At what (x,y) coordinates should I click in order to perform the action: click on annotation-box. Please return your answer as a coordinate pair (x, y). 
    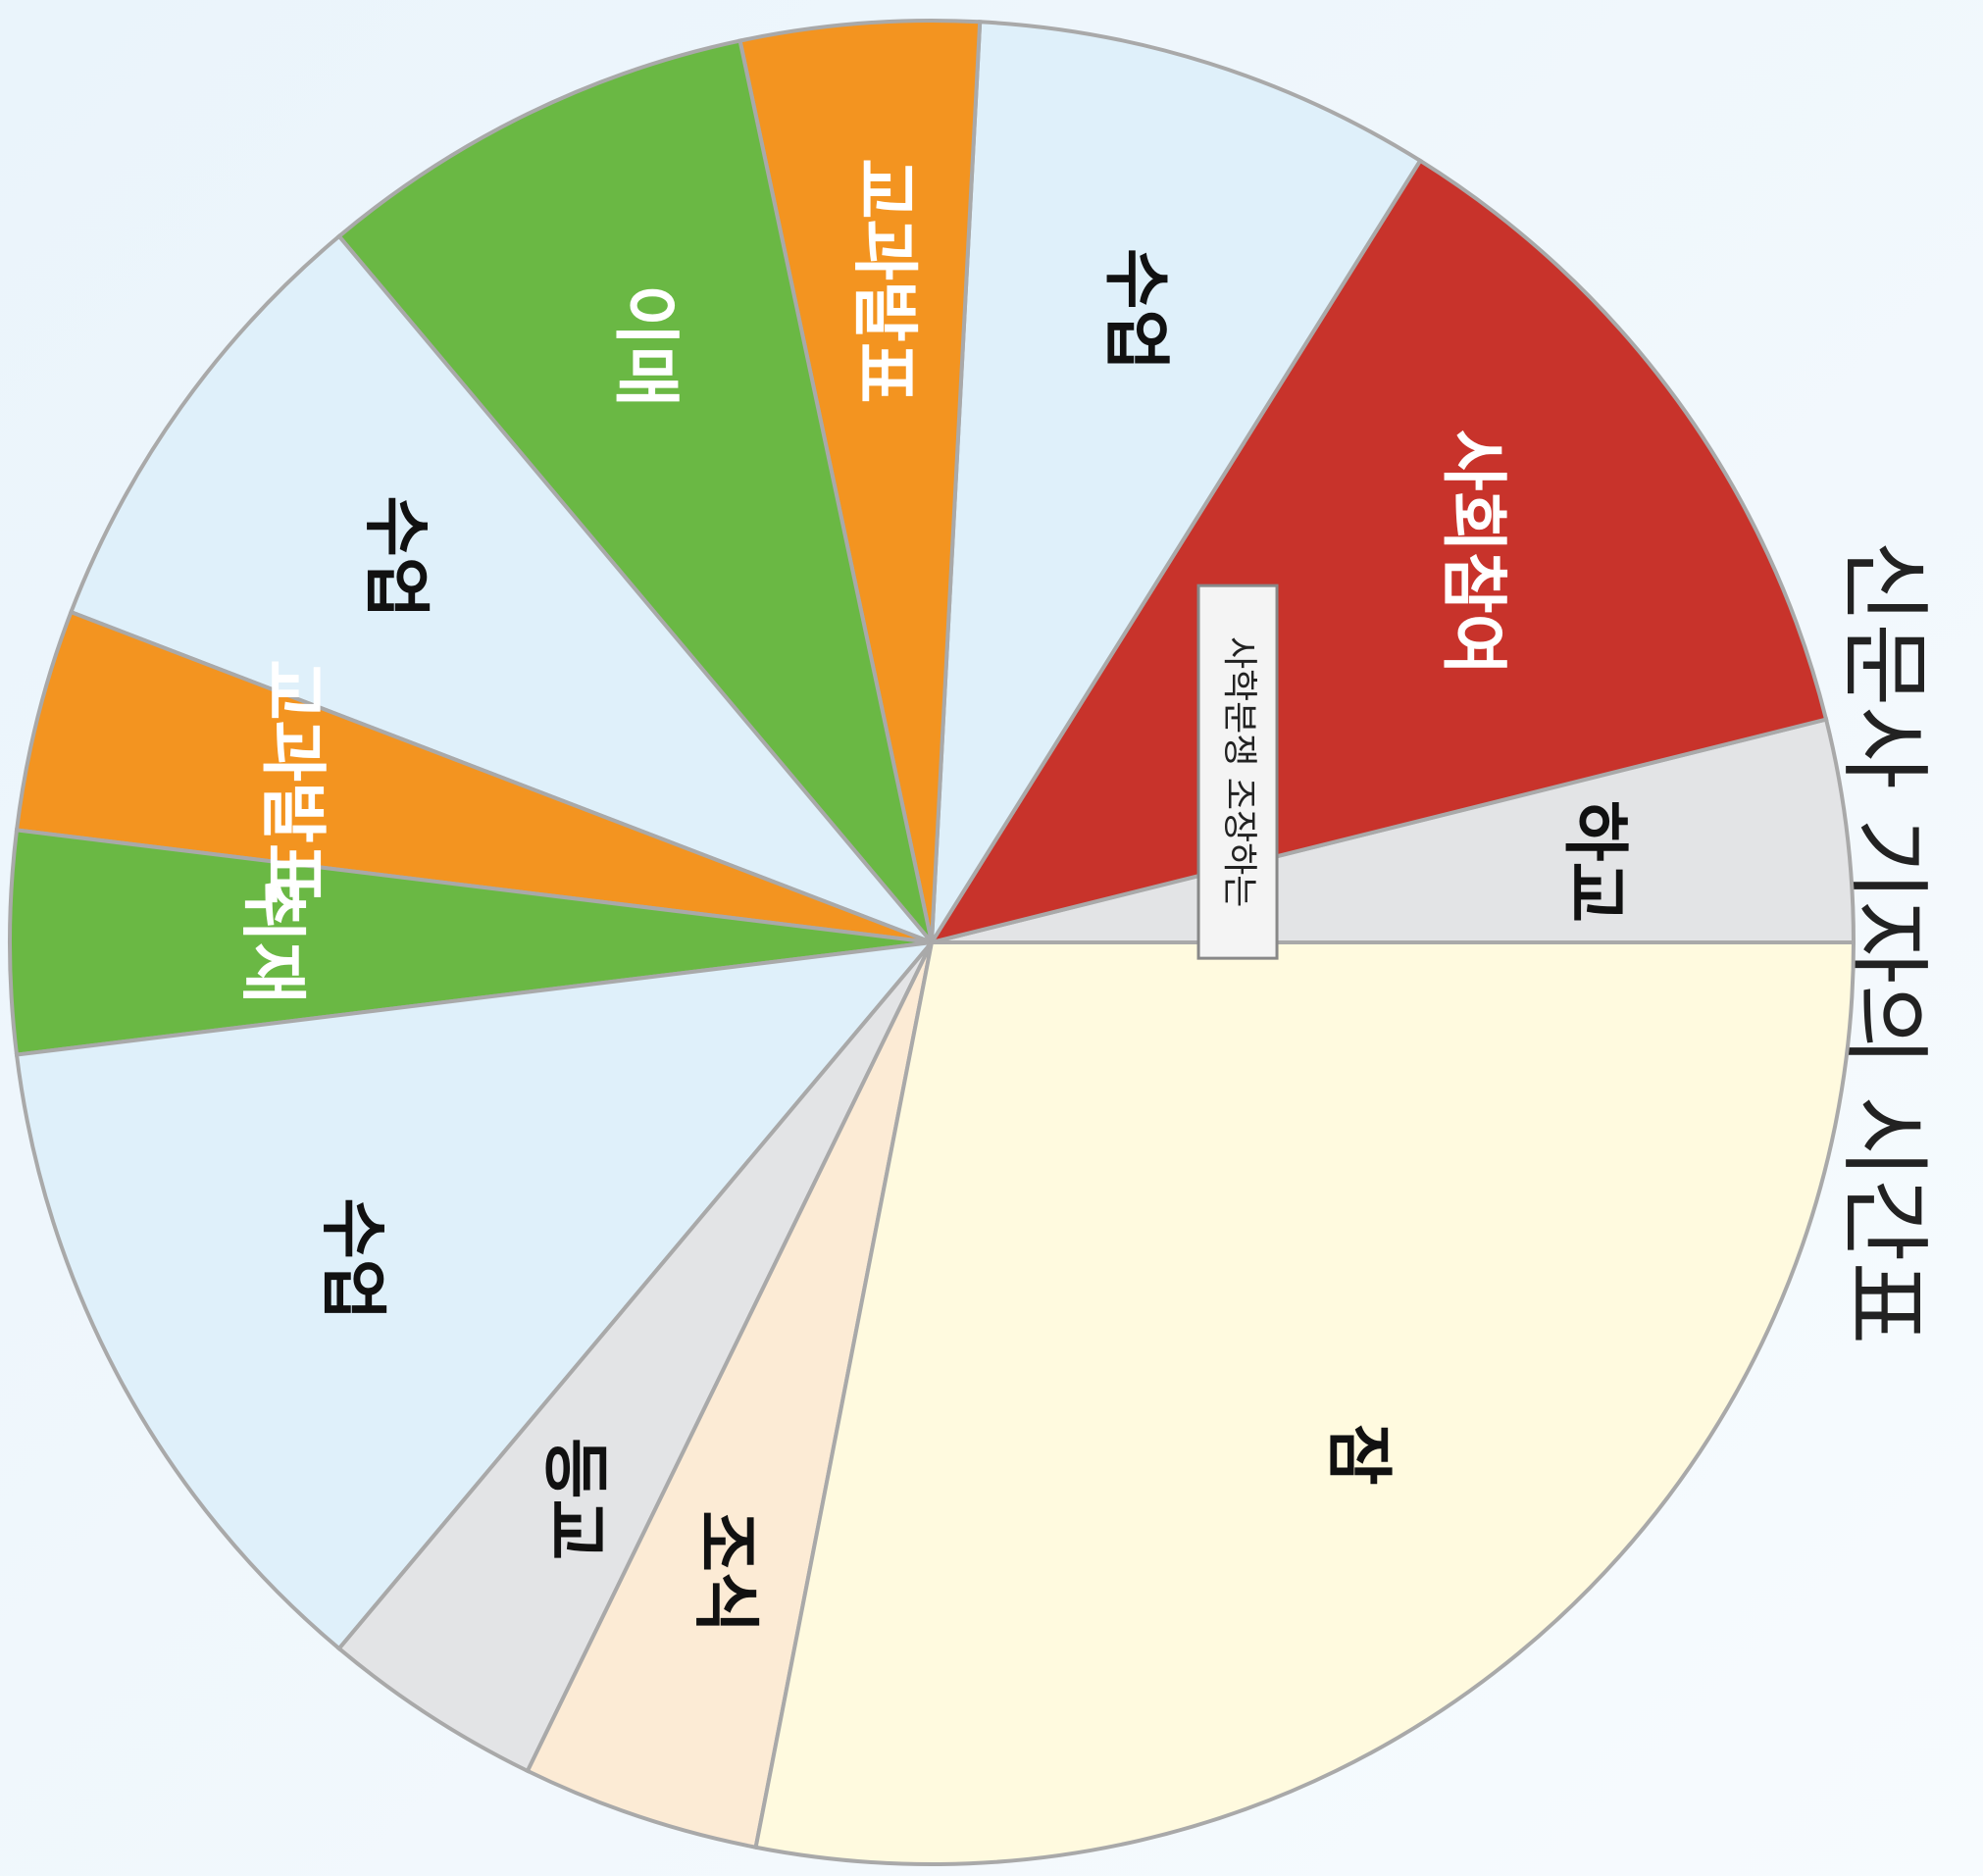
    Looking at the image, I should click on (1237, 771).